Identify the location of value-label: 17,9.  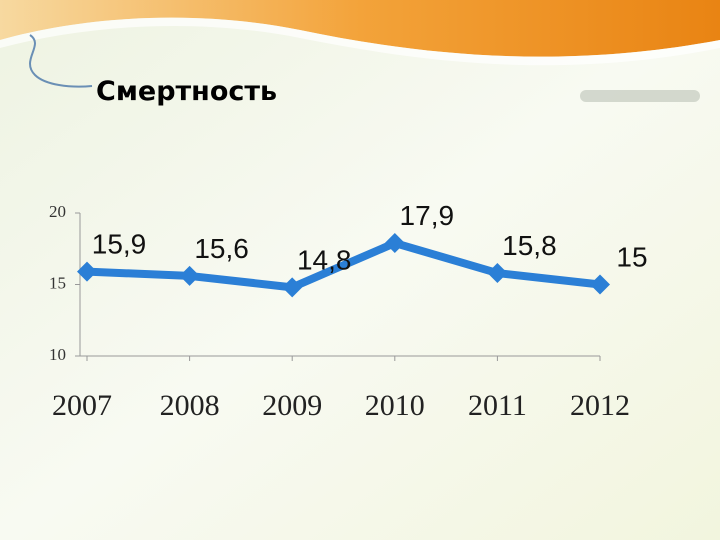
(427, 215).